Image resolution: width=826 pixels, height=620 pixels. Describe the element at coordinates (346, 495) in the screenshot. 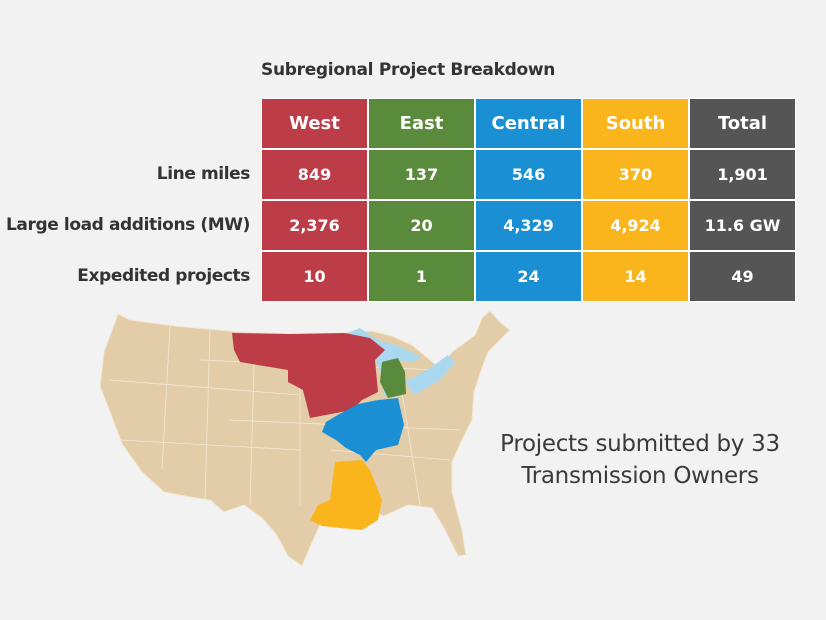

I see `south-region` at that location.